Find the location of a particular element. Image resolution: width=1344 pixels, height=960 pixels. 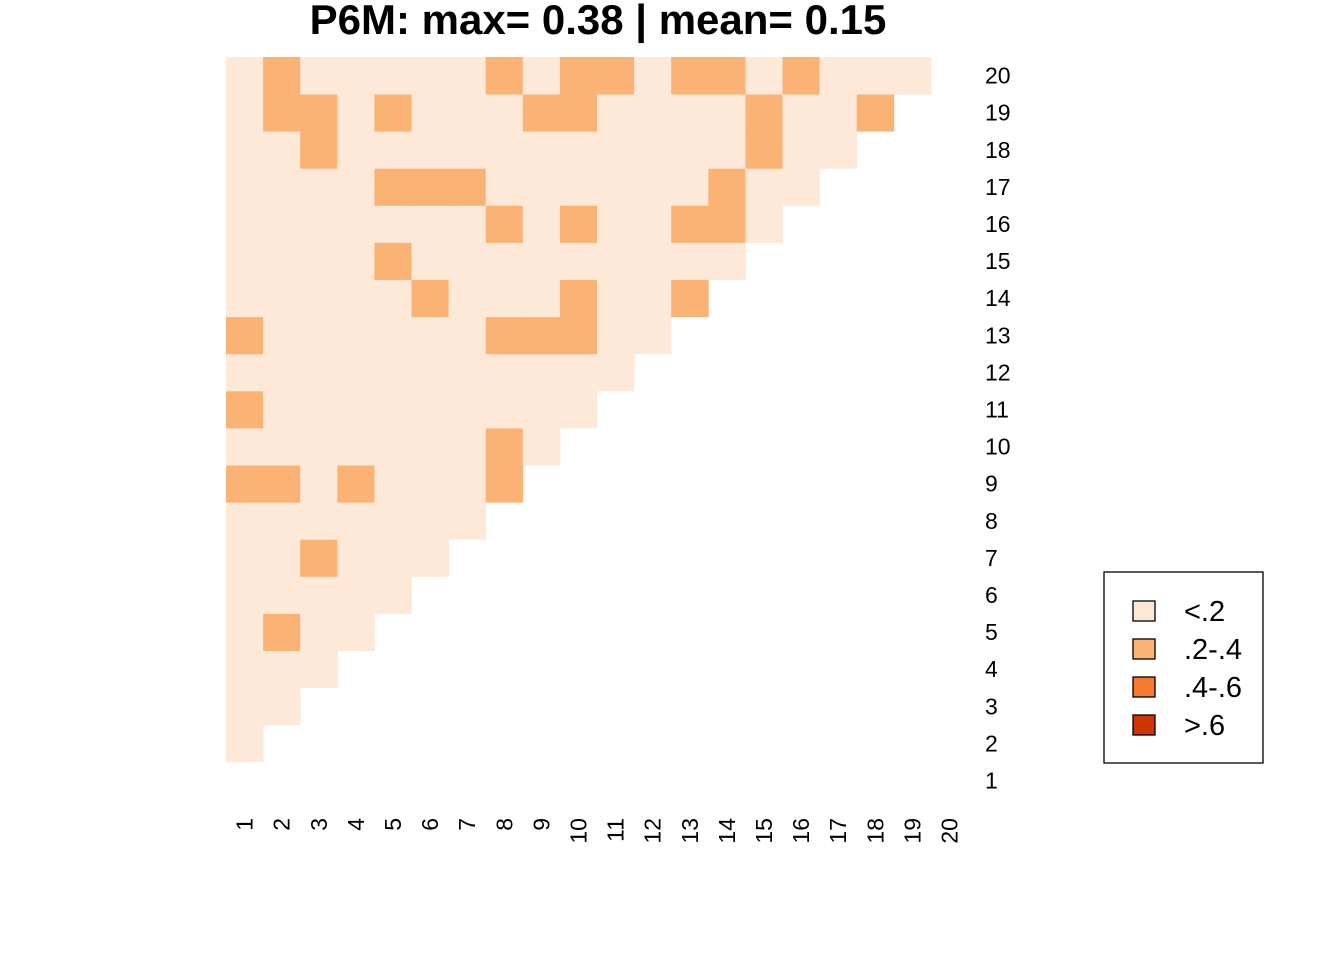

y-tick-label: 11 is located at coordinates (997, 409).